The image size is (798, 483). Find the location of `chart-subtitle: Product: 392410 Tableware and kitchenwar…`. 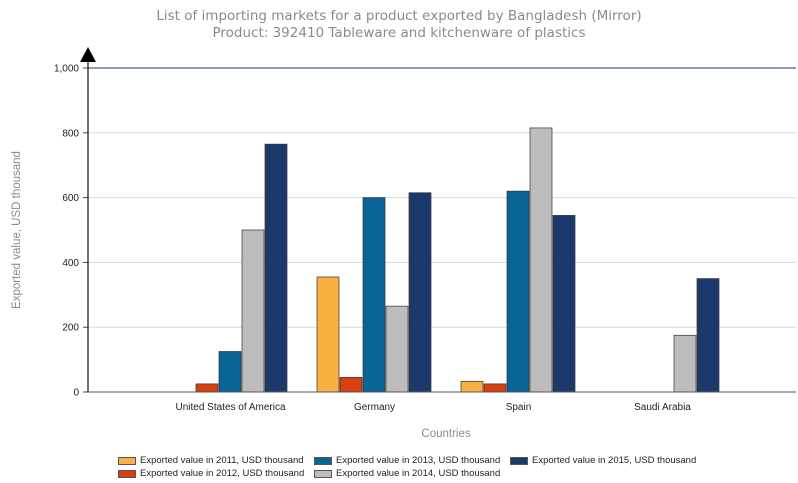

chart-subtitle: Product: 392410 Tableware and kitchenwar… is located at coordinates (399, 33).